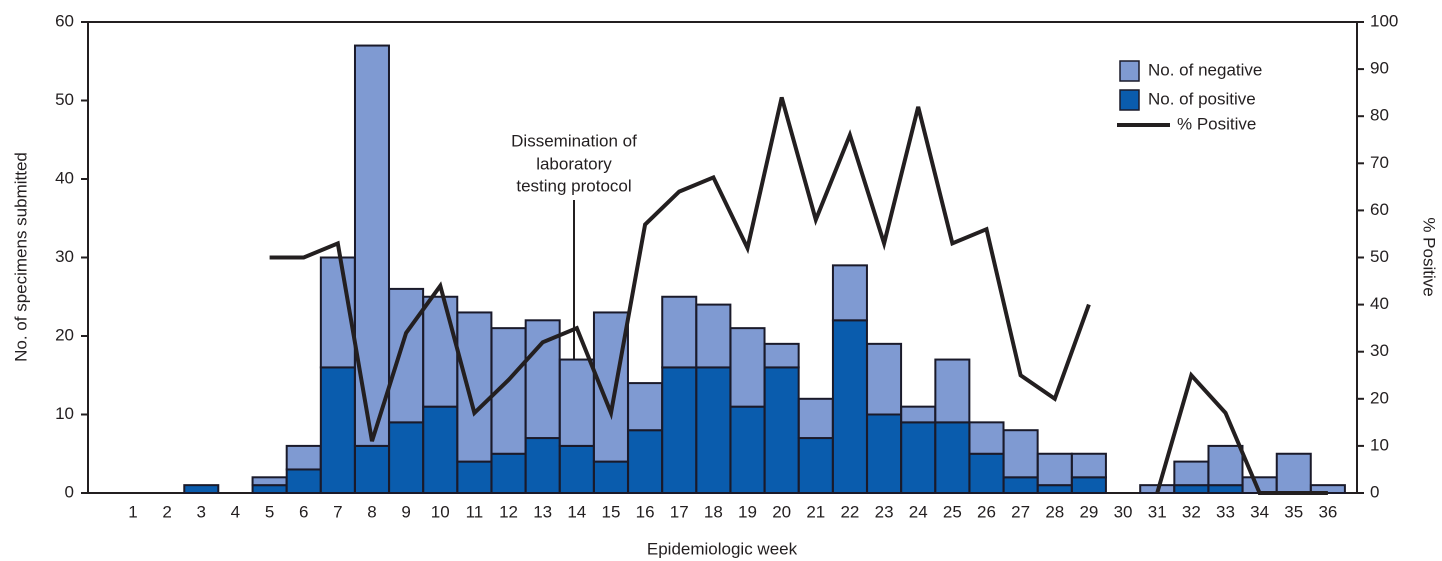 This screenshot has width=1442, height=561. What do you see at coordinates (1259, 511) in the screenshot?
I see `x-tick-label: 34` at bounding box center [1259, 511].